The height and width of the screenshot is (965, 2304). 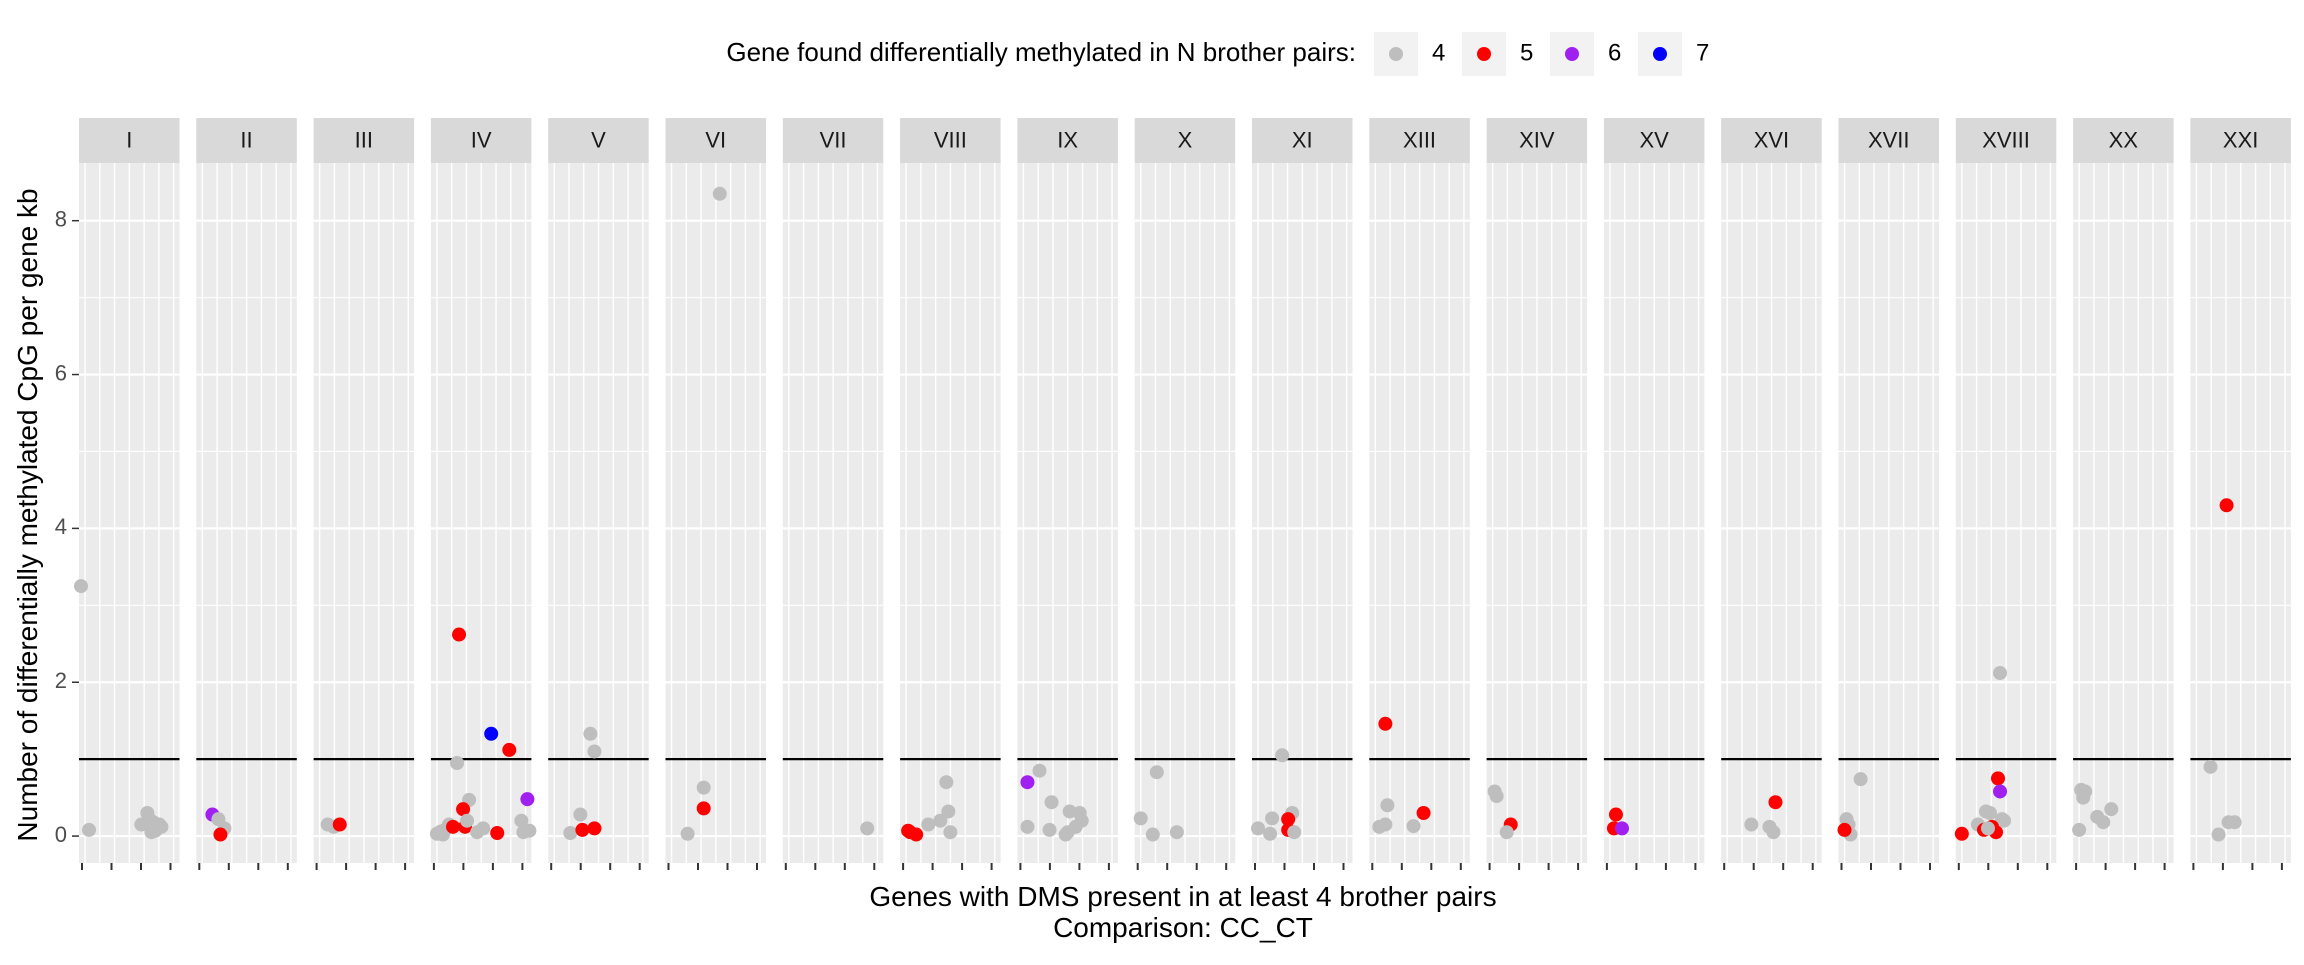 I want to click on y-axis: 0 2 4 6 8, so click(x=67, y=527).